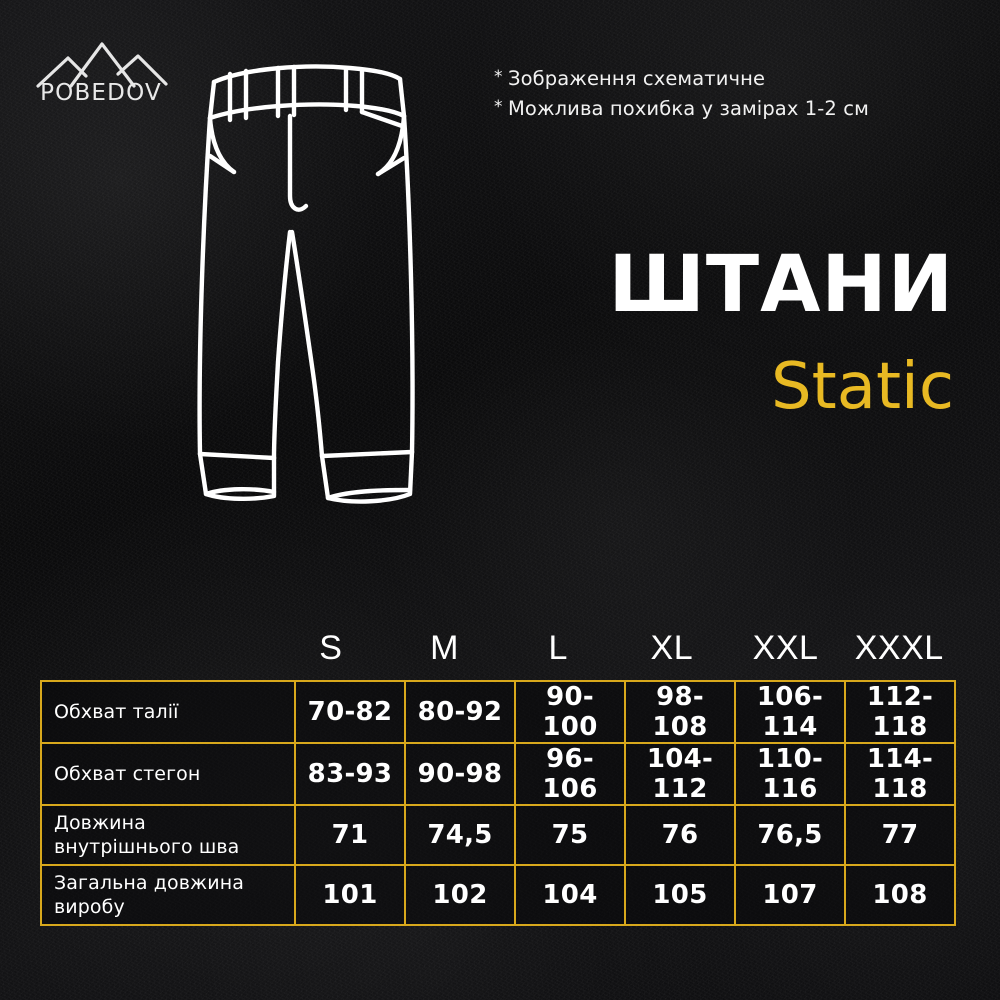 This screenshot has height=1000, width=1000. What do you see at coordinates (790, 712) in the screenshot?
I see `cell-waist-xxl: 106-114` at bounding box center [790, 712].